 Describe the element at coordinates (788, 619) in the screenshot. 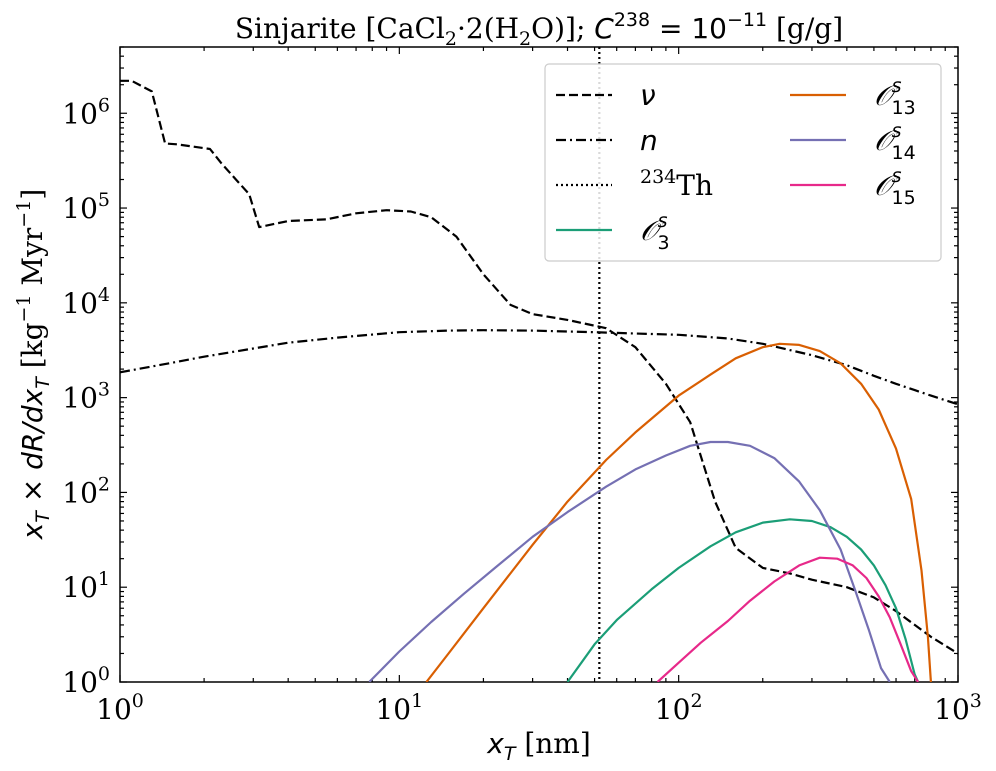

I see `series-o15s-line` at that location.